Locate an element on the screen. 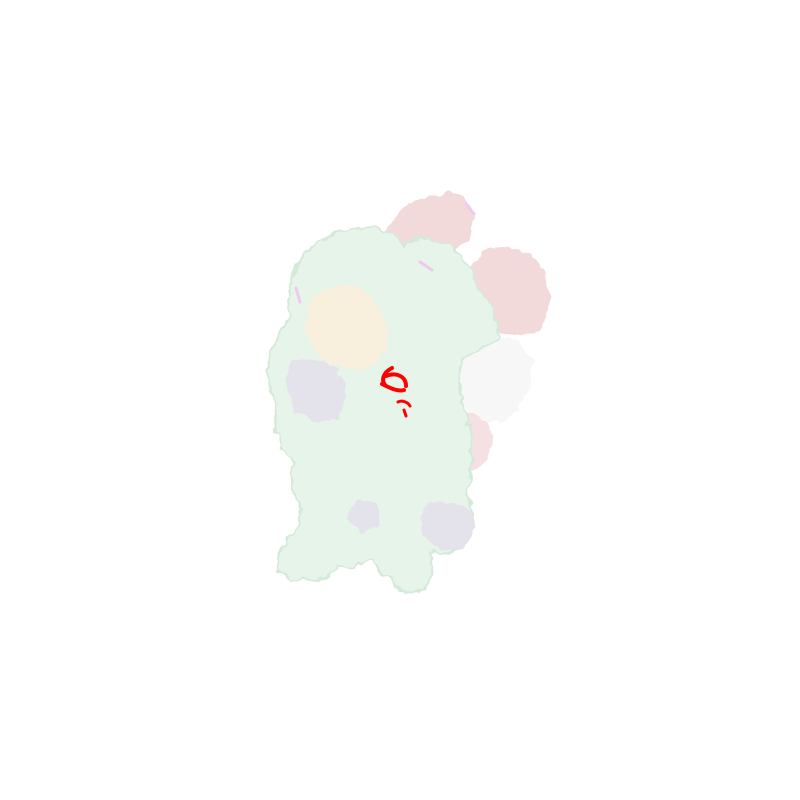  lavender-domain-bottom is located at coordinates (447, 525).